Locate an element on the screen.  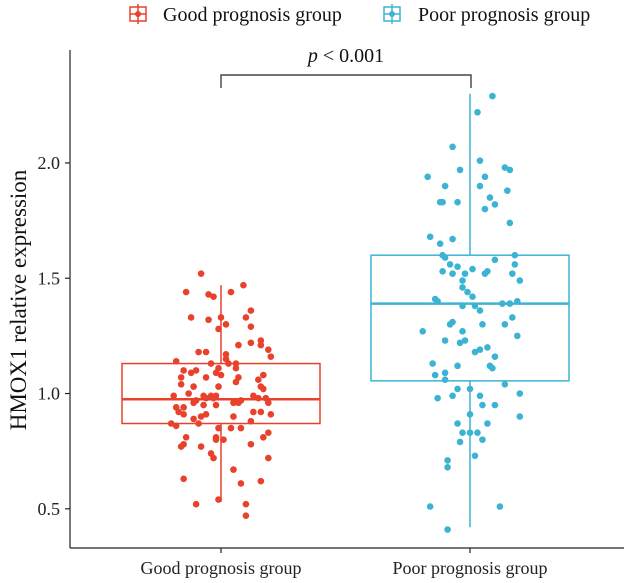
y-tick-label: 1.0 is located at coordinates (49, 394).